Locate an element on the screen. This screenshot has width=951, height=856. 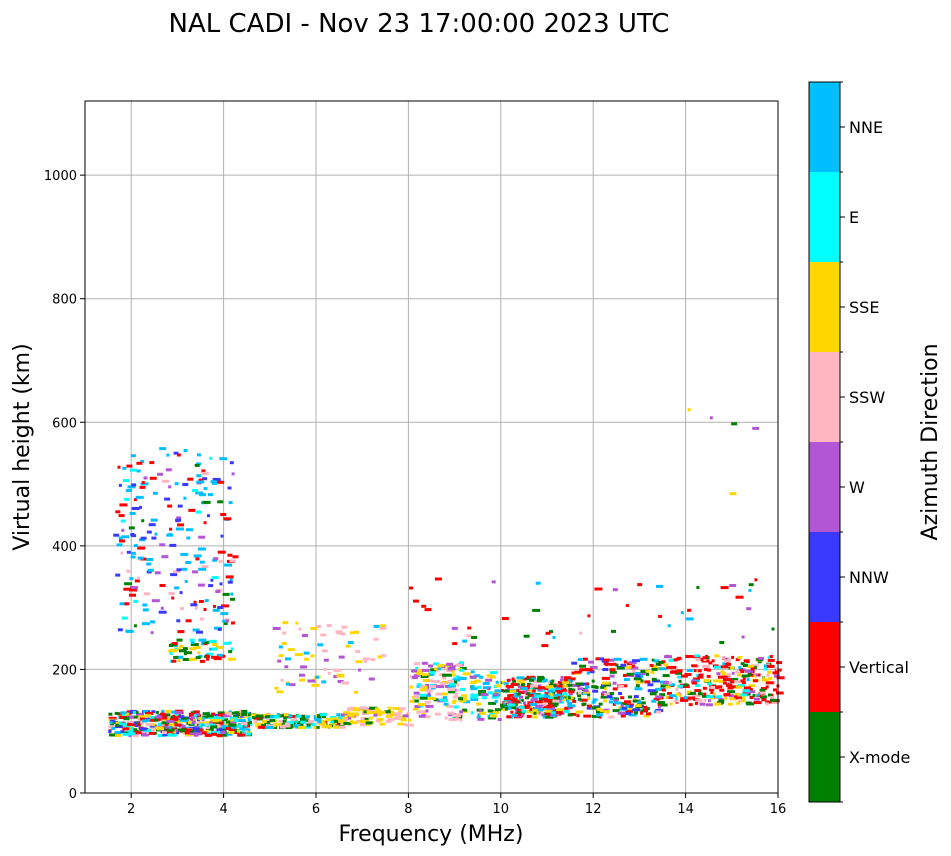
x-tick-label: 16 is located at coordinates (778, 809).